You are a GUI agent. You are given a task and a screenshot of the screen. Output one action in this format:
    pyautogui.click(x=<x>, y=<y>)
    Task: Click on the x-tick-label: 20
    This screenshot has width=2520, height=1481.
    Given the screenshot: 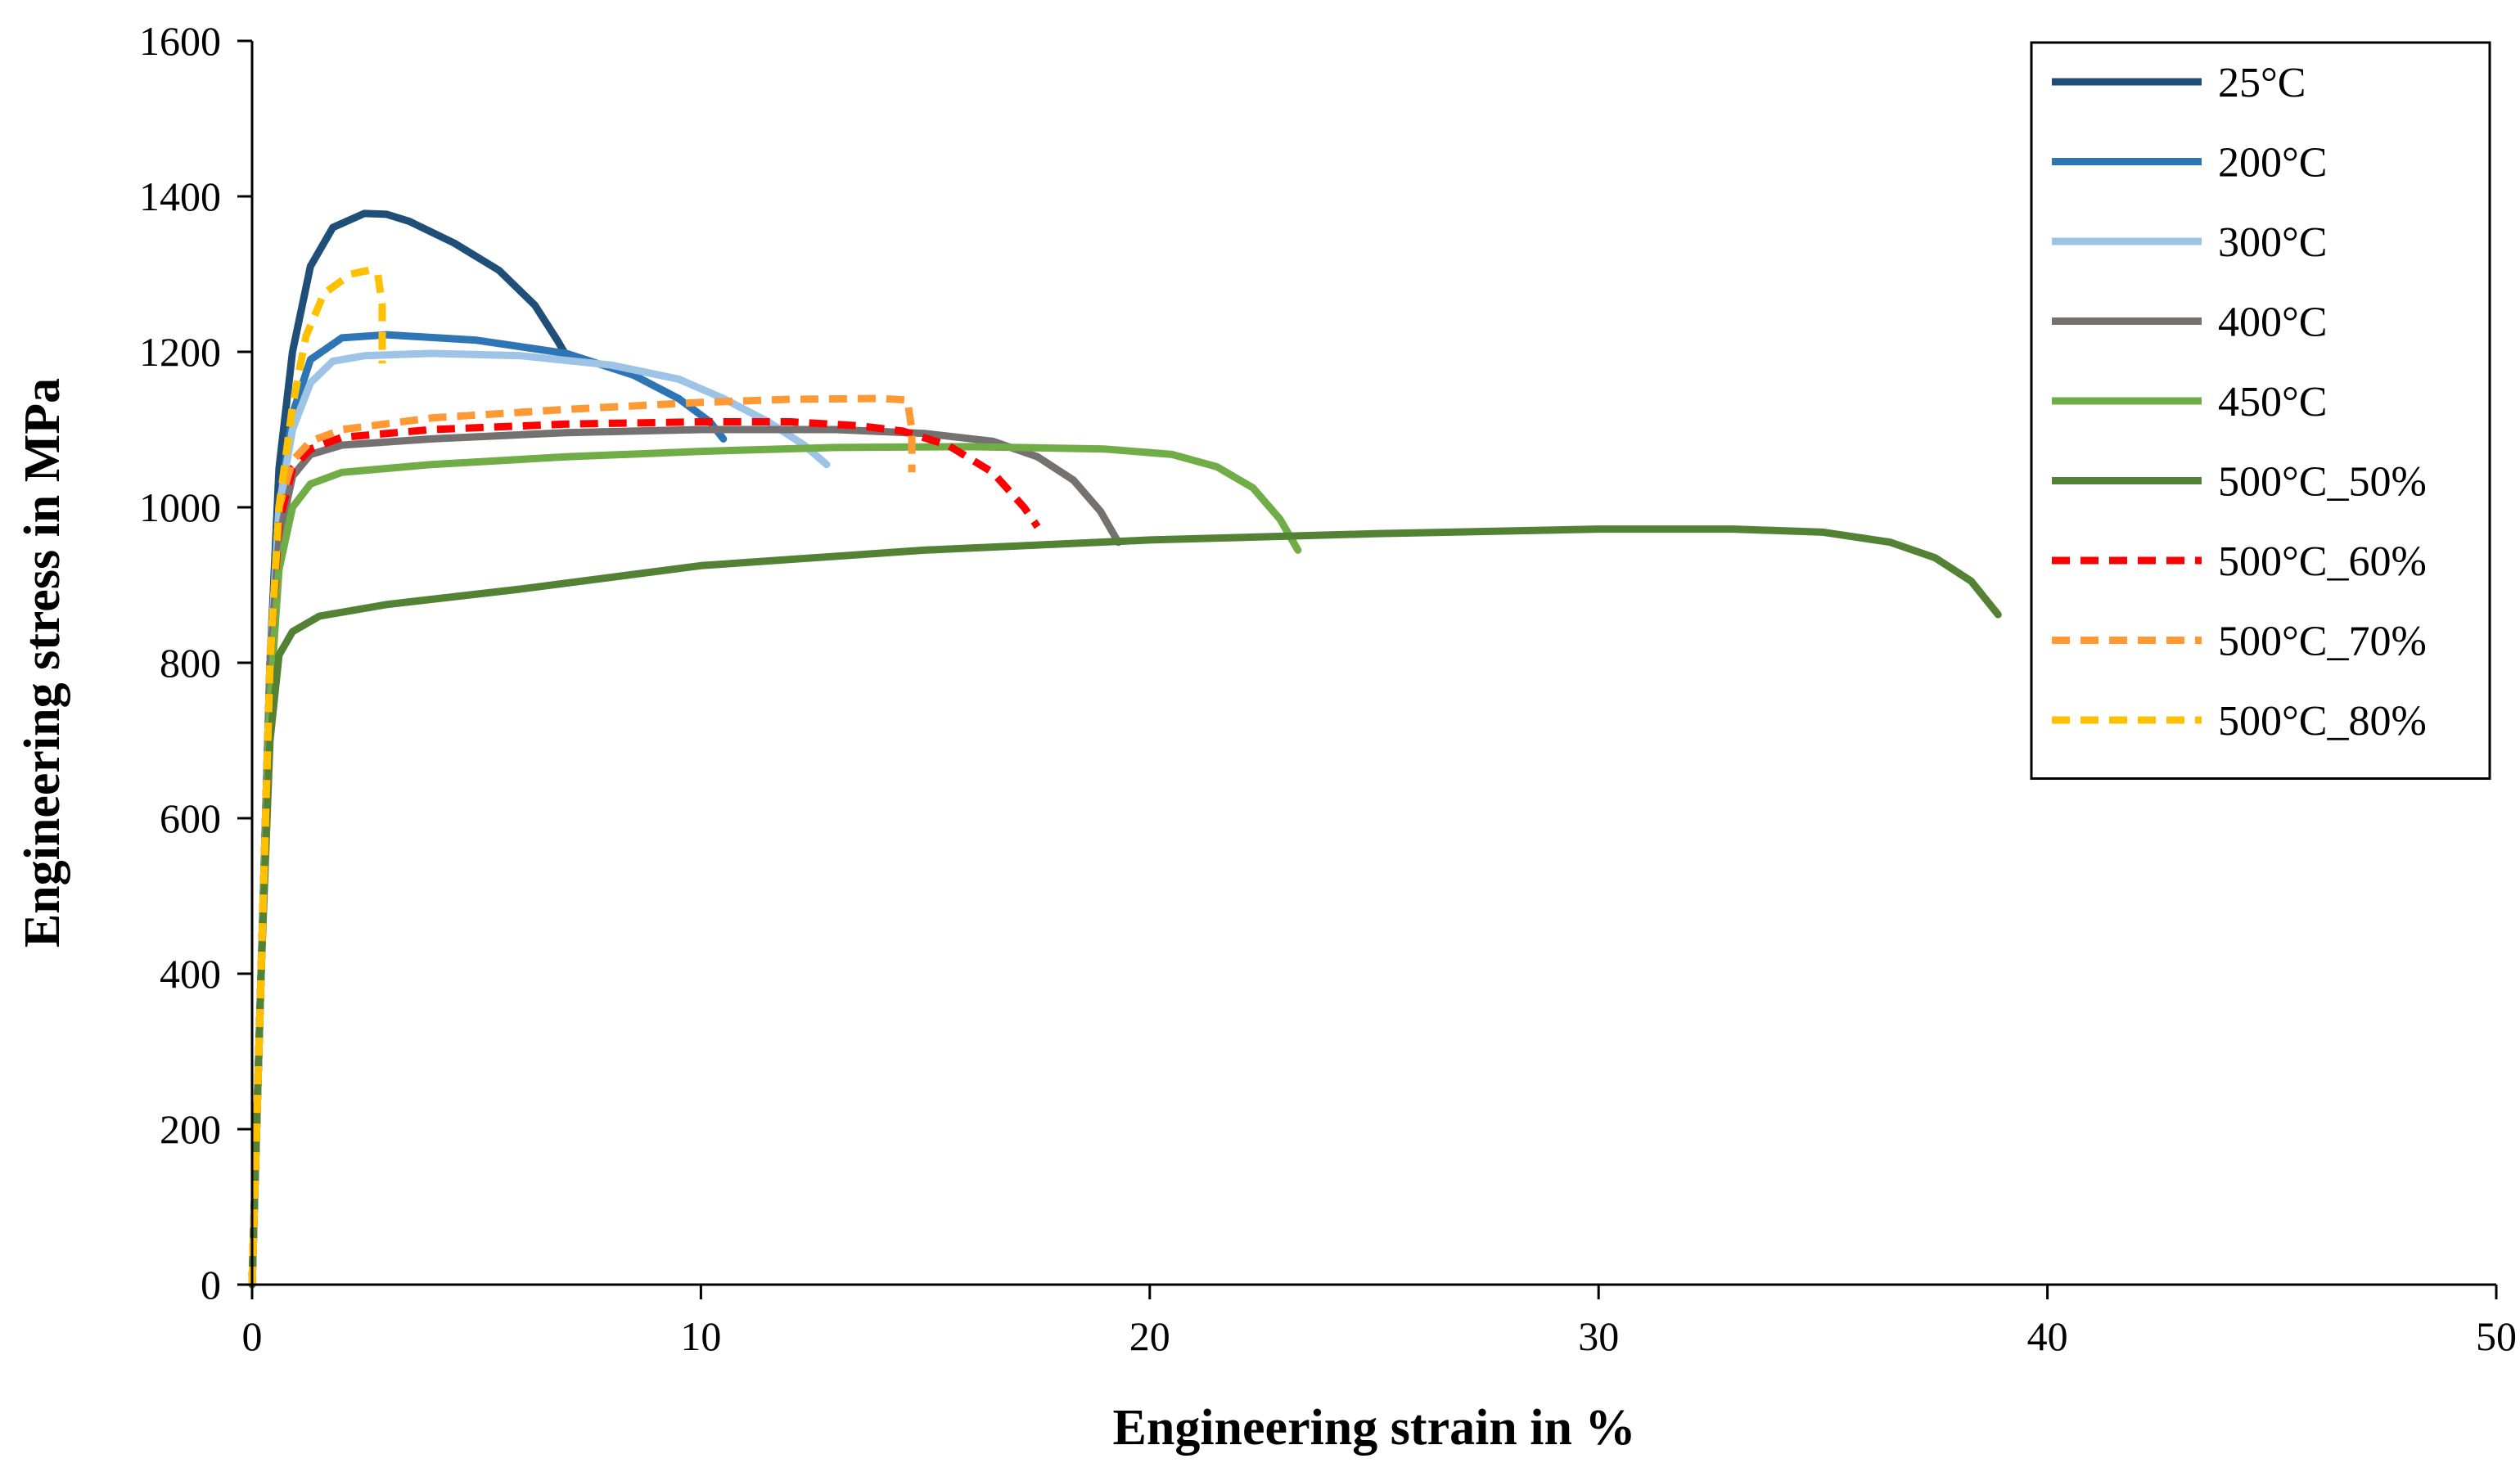 What is the action you would take?
    pyautogui.click(x=1150, y=1336)
    